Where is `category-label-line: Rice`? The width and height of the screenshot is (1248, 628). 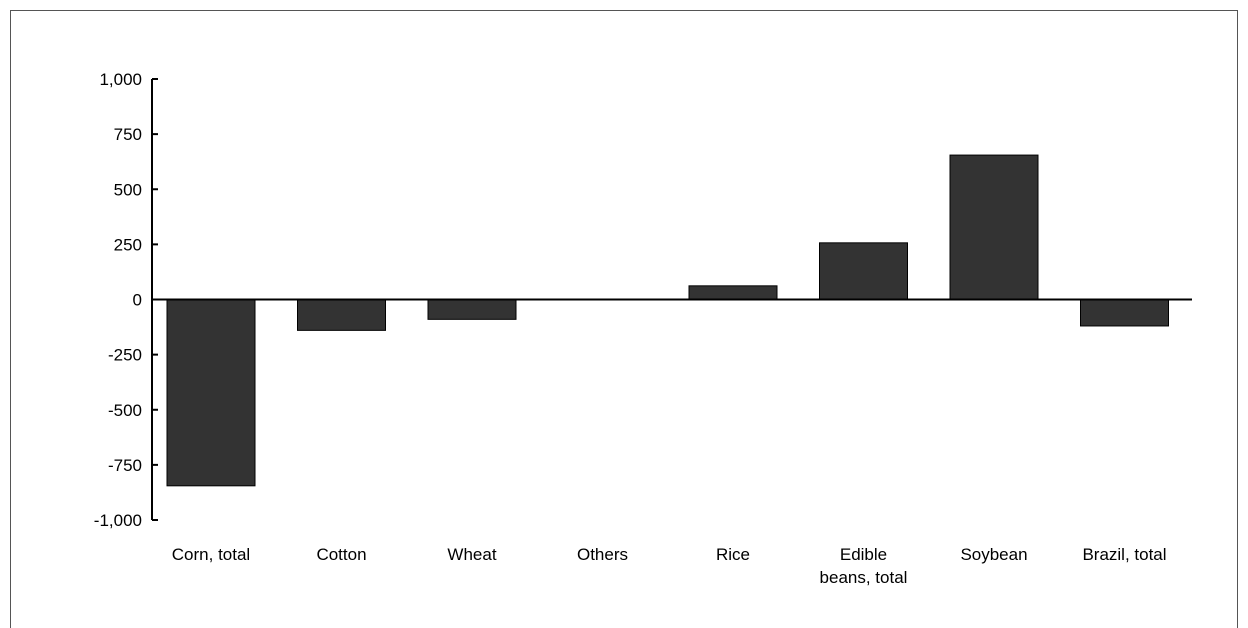
category-label-line: Rice is located at coordinates (733, 554).